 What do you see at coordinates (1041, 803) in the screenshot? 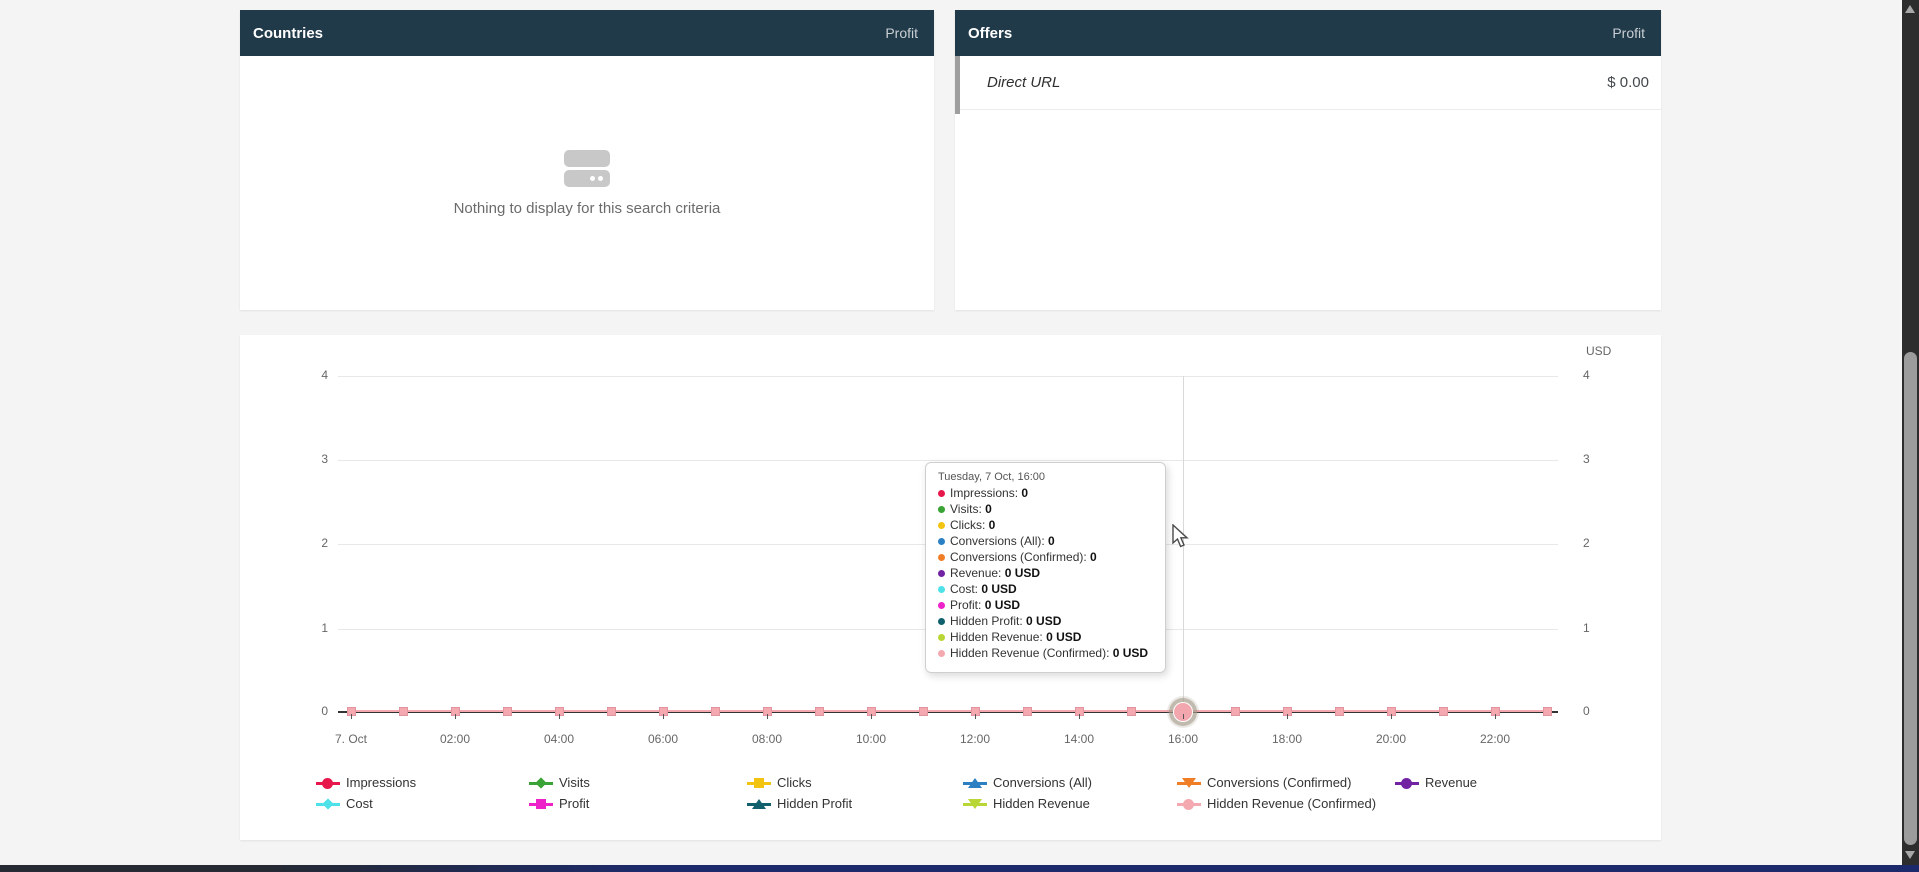
I see `legend-label: Hidden Revenue` at bounding box center [1041, 803].